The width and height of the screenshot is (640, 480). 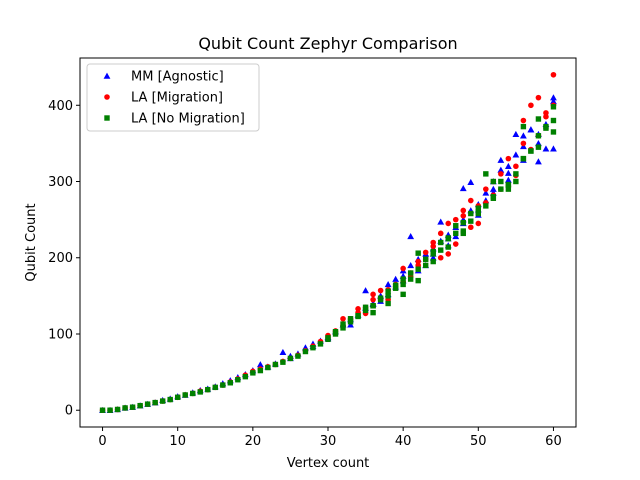 What do you see at coordinates (403, 441) in the screenshot?
I see `x-tick-label: 40` at bounding box center [403, 441].